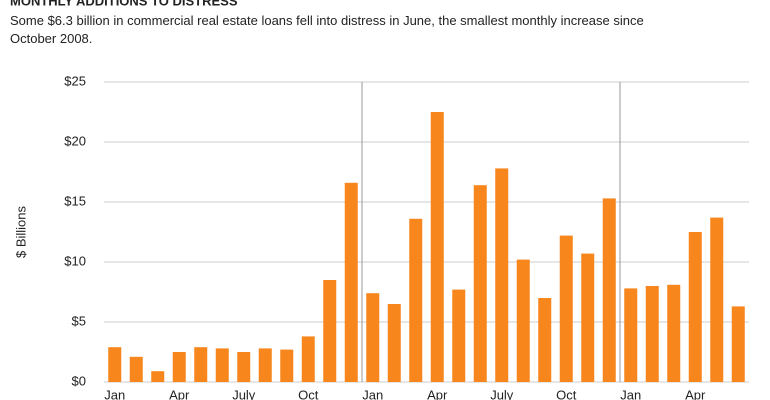 The height and width of the screenshot is (400, 770). Describe the element at coordinates (124, 4) in the screenshot. I see `chart-title: MONTHLY ADDITIONS TO DISTRESS` at that location.